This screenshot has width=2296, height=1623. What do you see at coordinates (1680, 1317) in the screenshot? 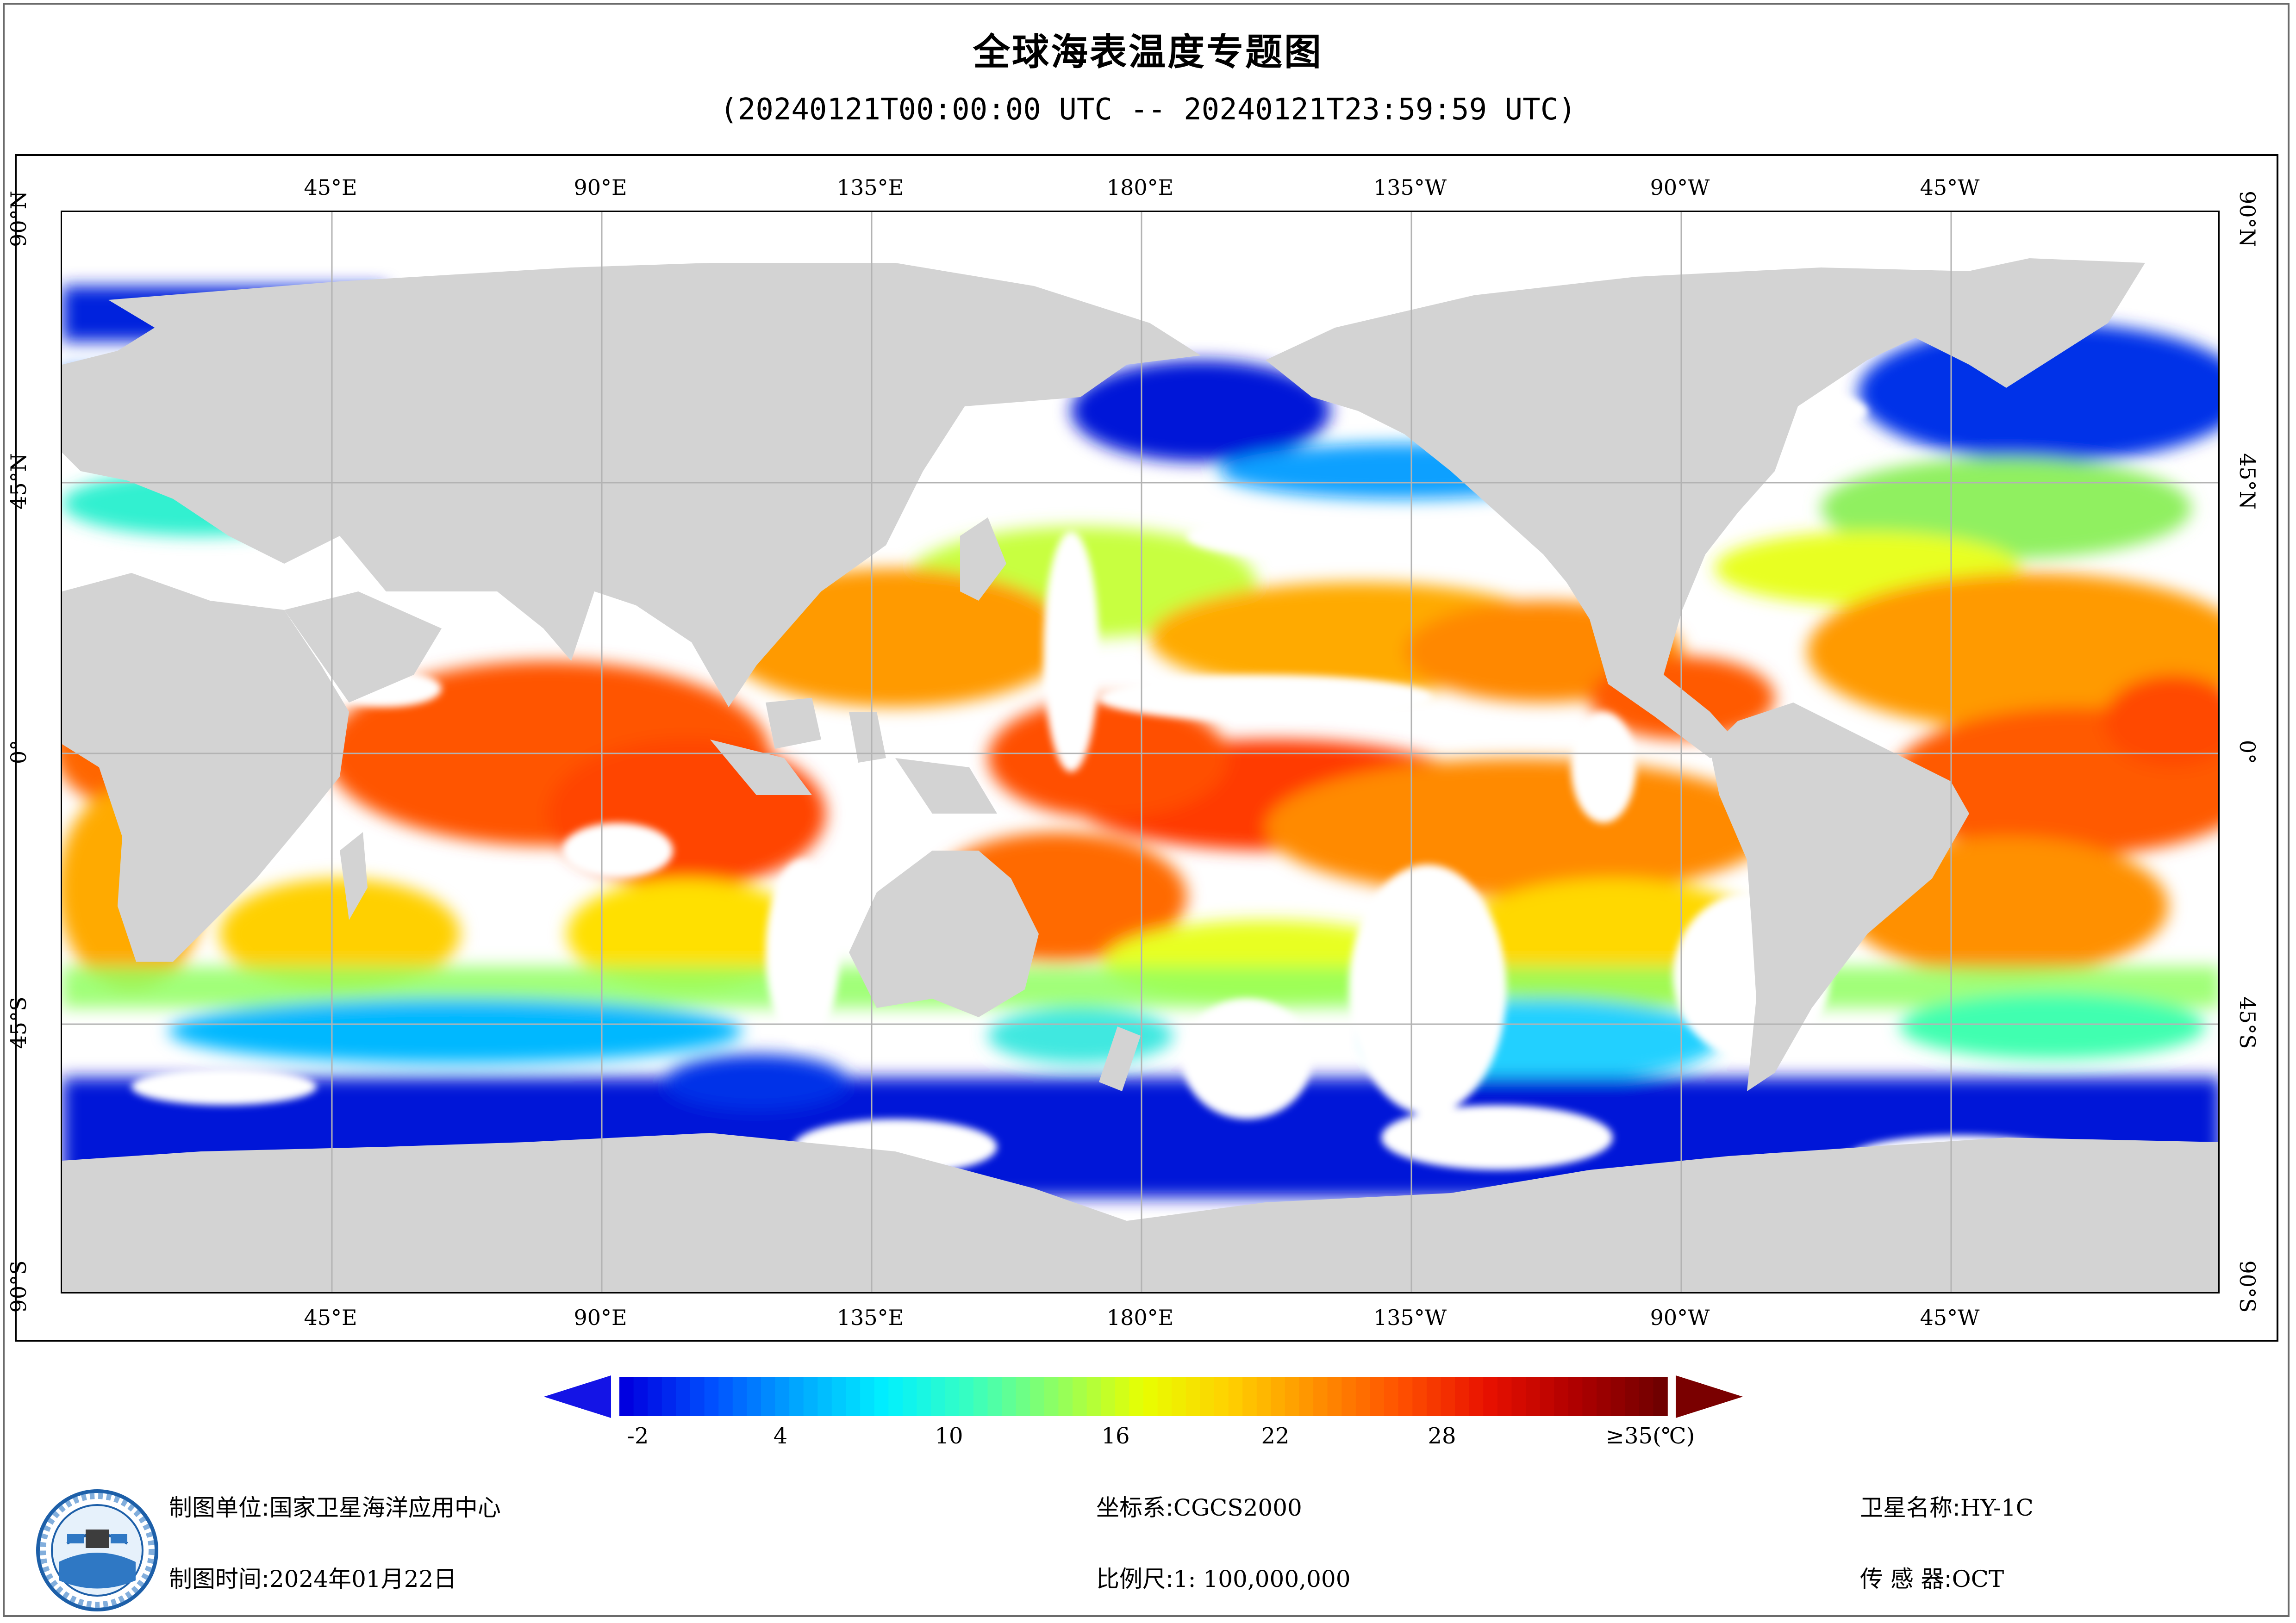
I see `lon-label-bottom: 90°W` at bounding box center [1680, 1317].